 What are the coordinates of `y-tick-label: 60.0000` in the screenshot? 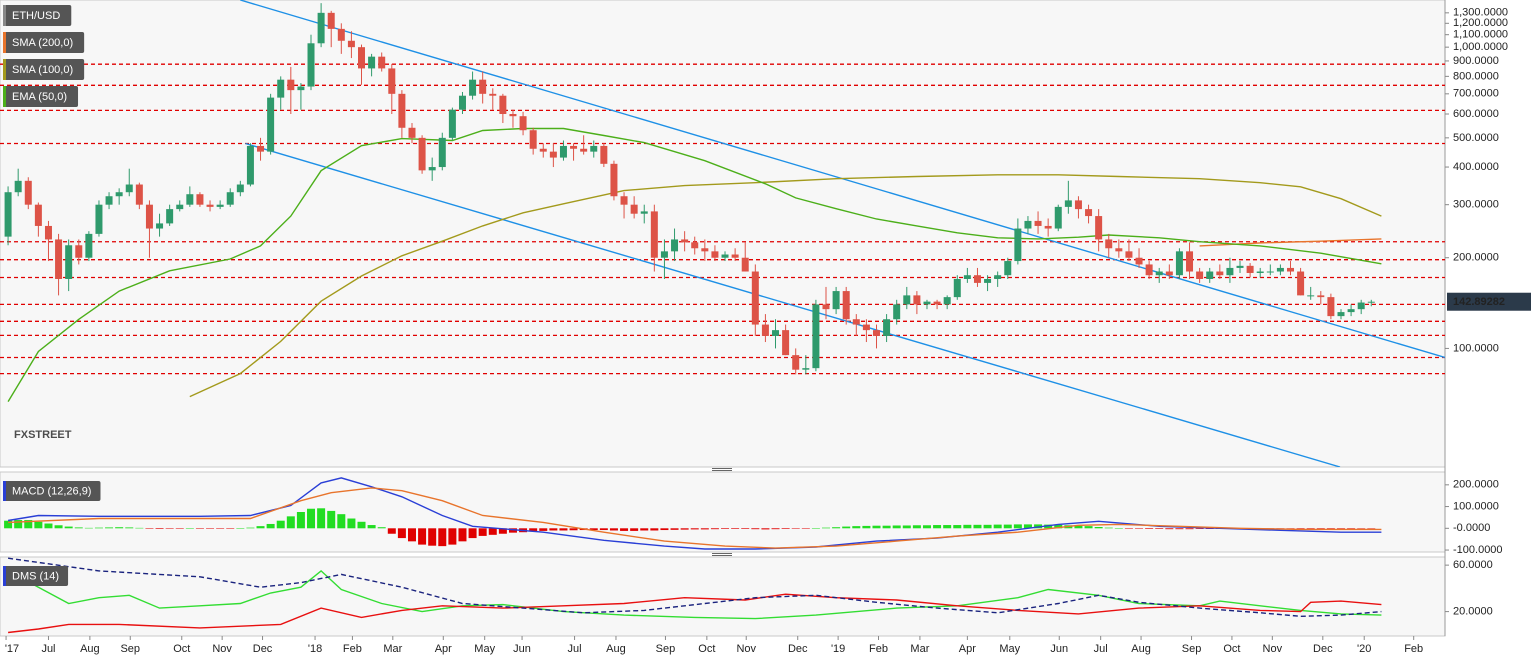 It's located at (1473, 565).